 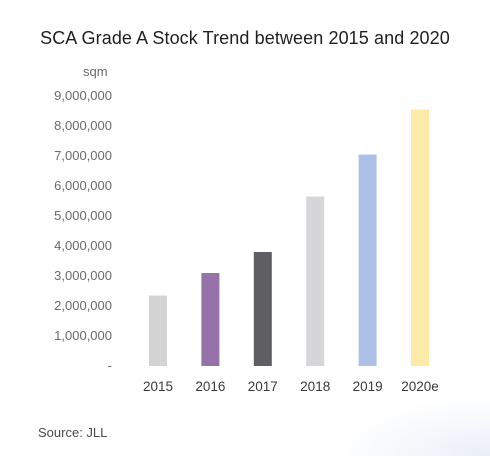 I want to click on y-tick-label: 8,000,000, so click(x=83, y=125).